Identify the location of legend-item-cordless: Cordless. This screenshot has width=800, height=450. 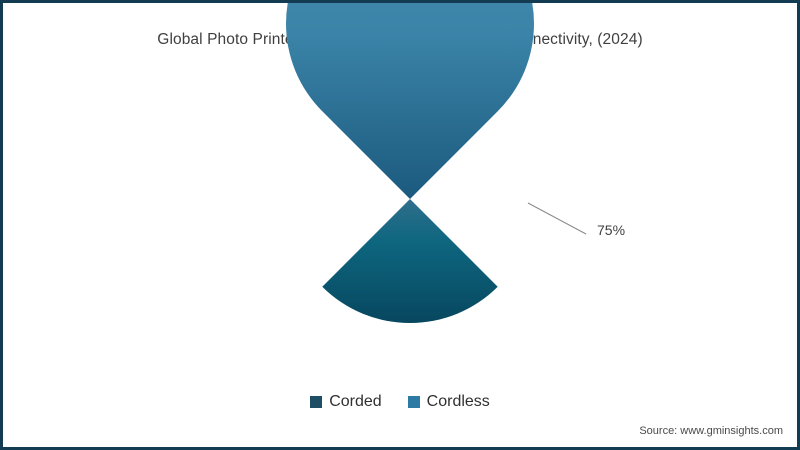
(448, 402).